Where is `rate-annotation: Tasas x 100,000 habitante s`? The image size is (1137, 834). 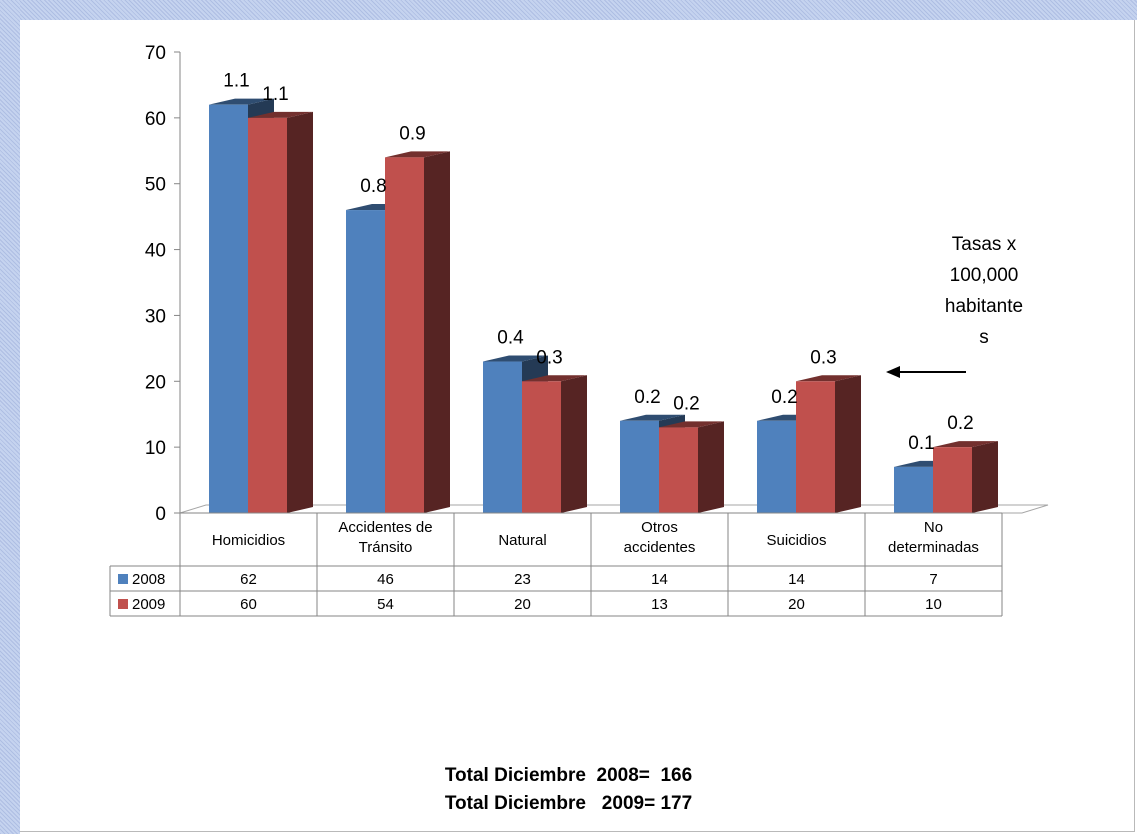
rate-annotation: Tasas x 100,000 habitante s is located at coordinates (954, 306).